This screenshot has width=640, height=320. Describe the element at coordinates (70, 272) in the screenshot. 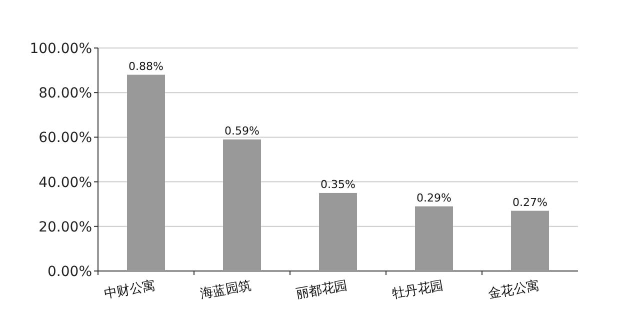

I see `y-tick-label: 0.00%` at that location.